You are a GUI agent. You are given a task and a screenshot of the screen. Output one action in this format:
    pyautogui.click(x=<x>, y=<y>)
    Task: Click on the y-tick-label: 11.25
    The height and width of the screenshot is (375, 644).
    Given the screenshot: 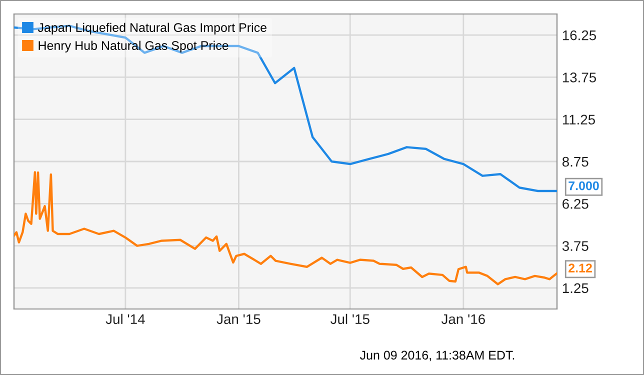 What is the action you would take?
    pyautogui.click(x=579, y=119)
    